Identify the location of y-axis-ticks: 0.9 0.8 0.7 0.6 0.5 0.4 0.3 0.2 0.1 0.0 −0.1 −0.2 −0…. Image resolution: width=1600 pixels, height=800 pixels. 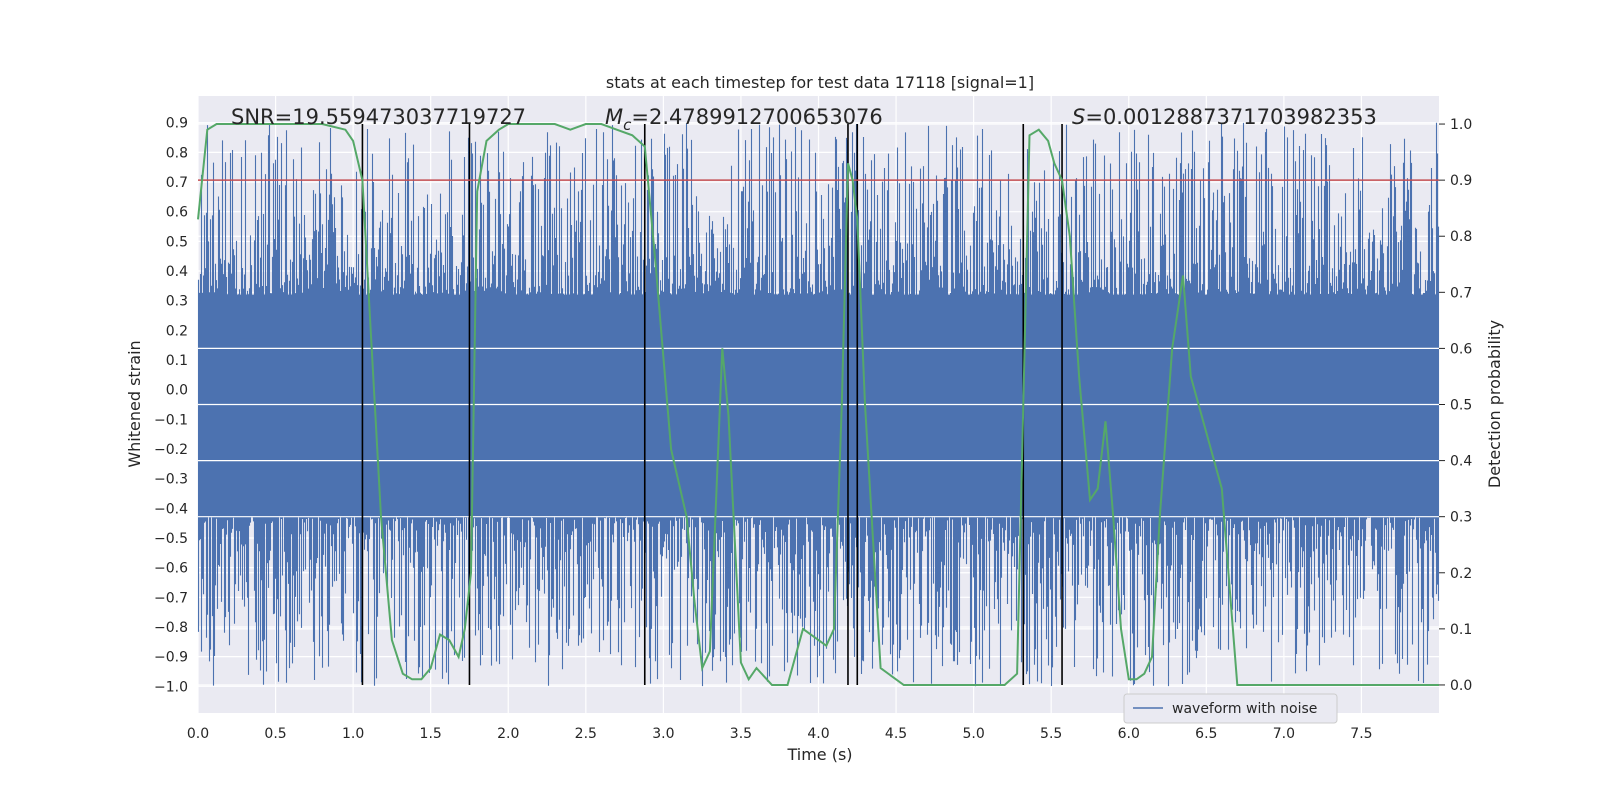
(171, 406).